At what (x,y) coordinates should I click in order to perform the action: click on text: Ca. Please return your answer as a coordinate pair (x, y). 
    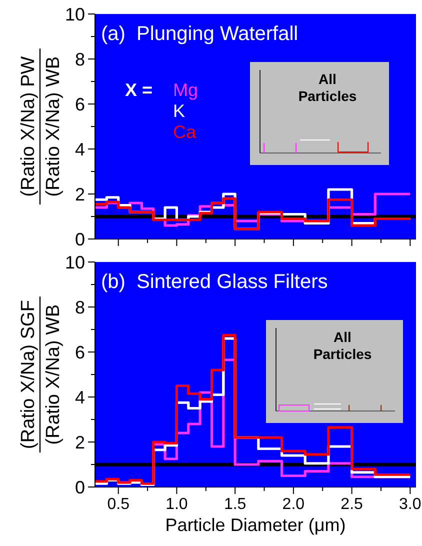
    Looking at the image, I should click on (185, 132).